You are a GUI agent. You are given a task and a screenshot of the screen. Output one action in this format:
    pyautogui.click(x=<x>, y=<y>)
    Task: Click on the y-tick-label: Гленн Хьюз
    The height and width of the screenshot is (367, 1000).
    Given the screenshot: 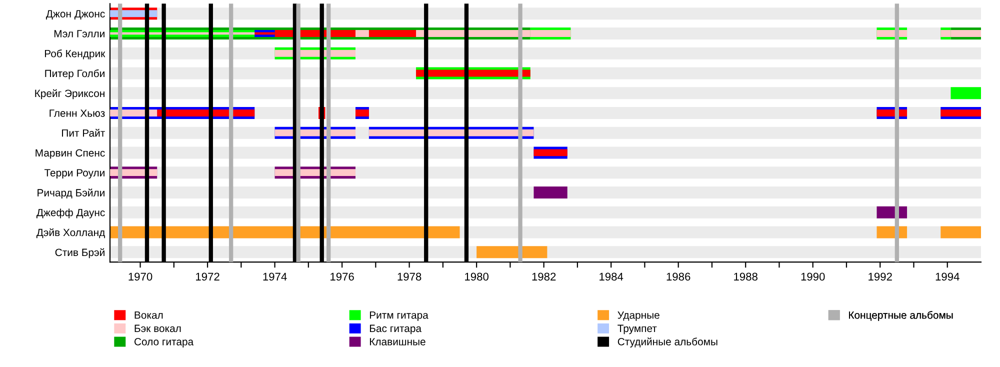 What is the action you would take?
    pyautogui.click(x=77, y=113)
    